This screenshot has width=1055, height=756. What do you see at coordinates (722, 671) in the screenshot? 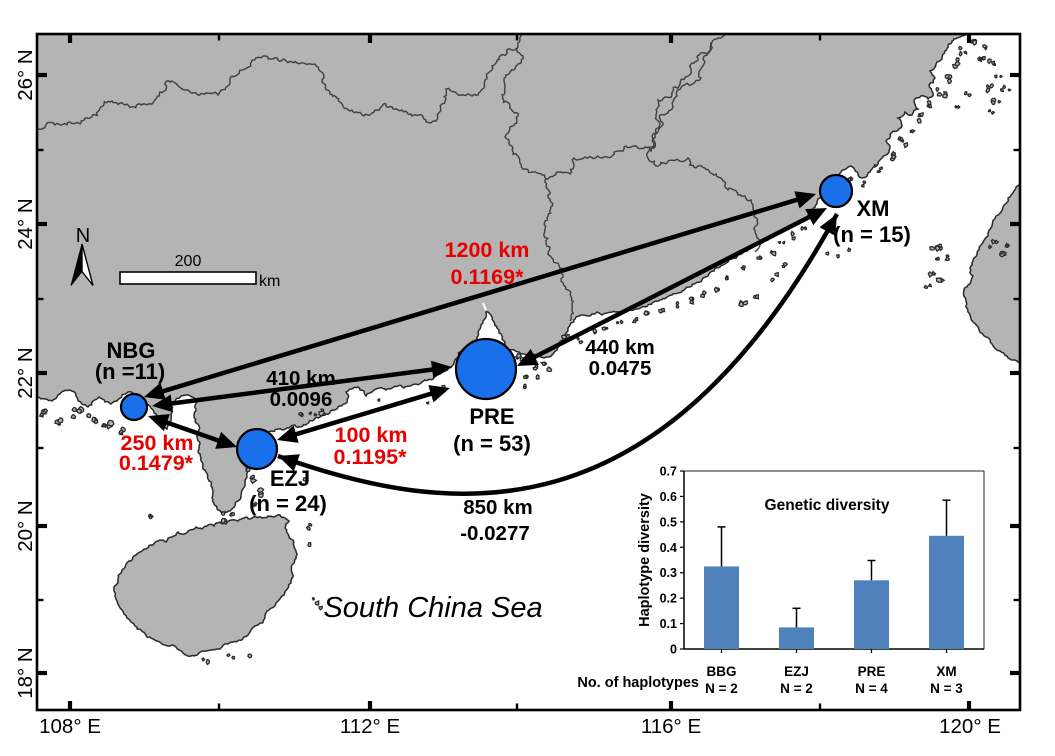
I see `svg-text: BBG` at bounding box center [722, 671].